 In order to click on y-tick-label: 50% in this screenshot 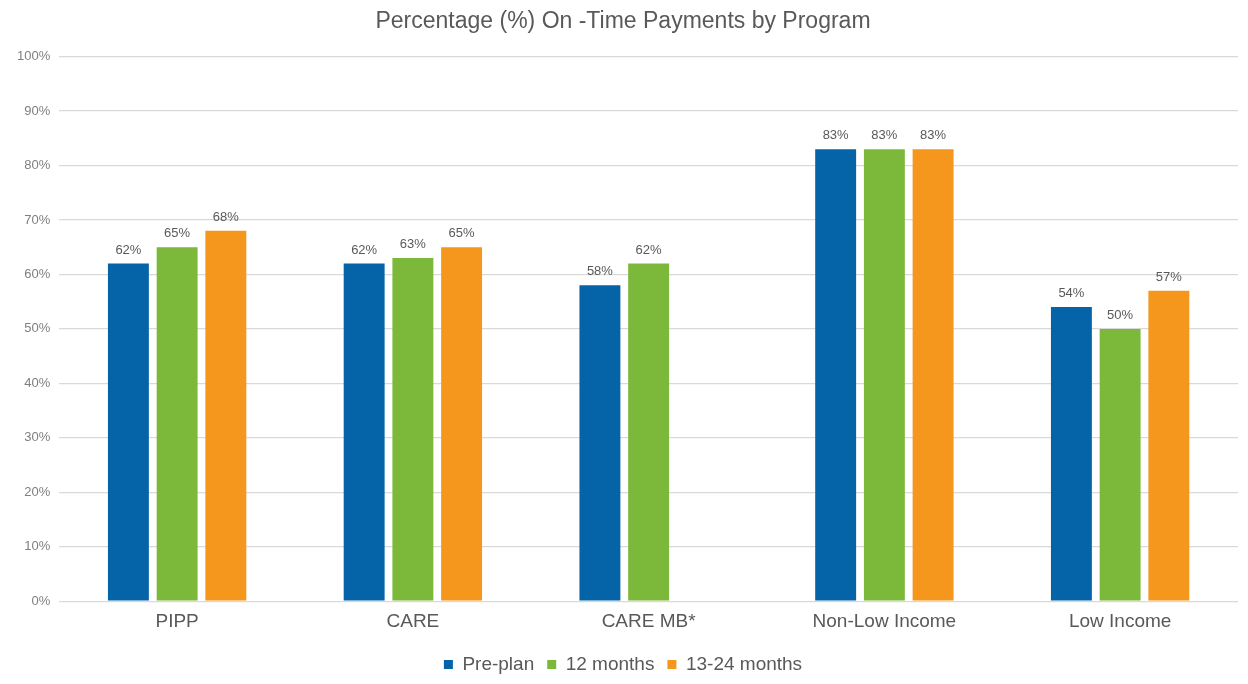, I will do `click(37, 328)`.